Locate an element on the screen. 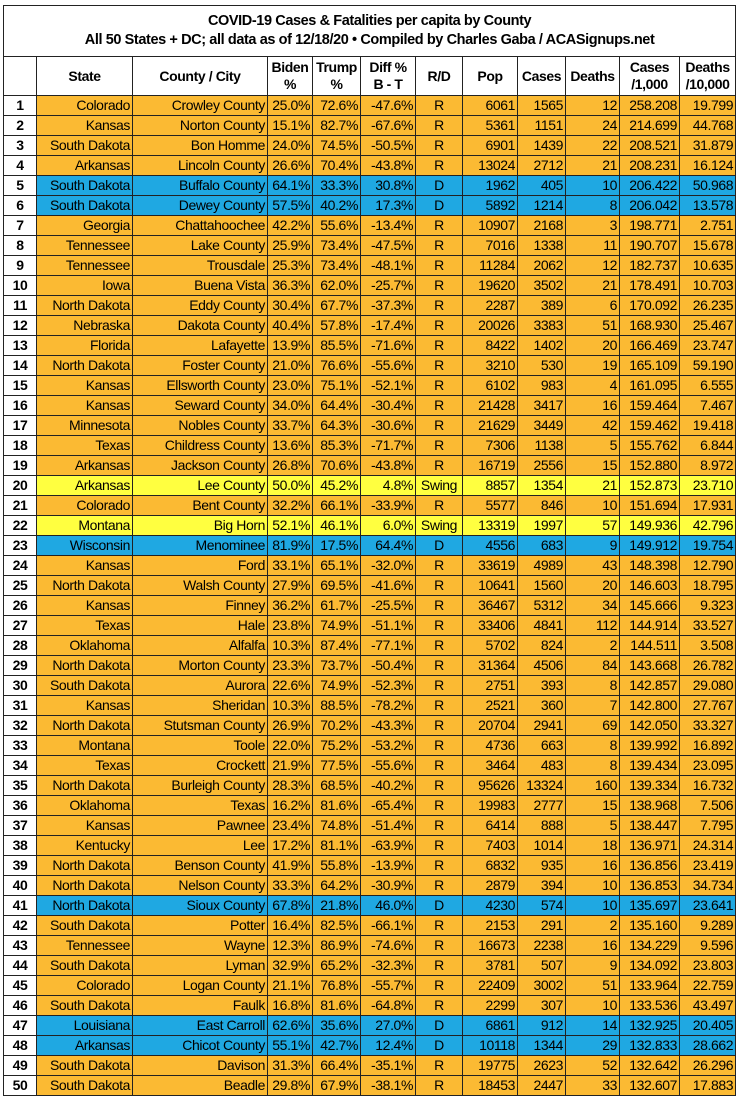 The width and height of the screenshot is (737, 1100). cell-cases-per-1000: 206.042 is located at coordinates (649, 205).